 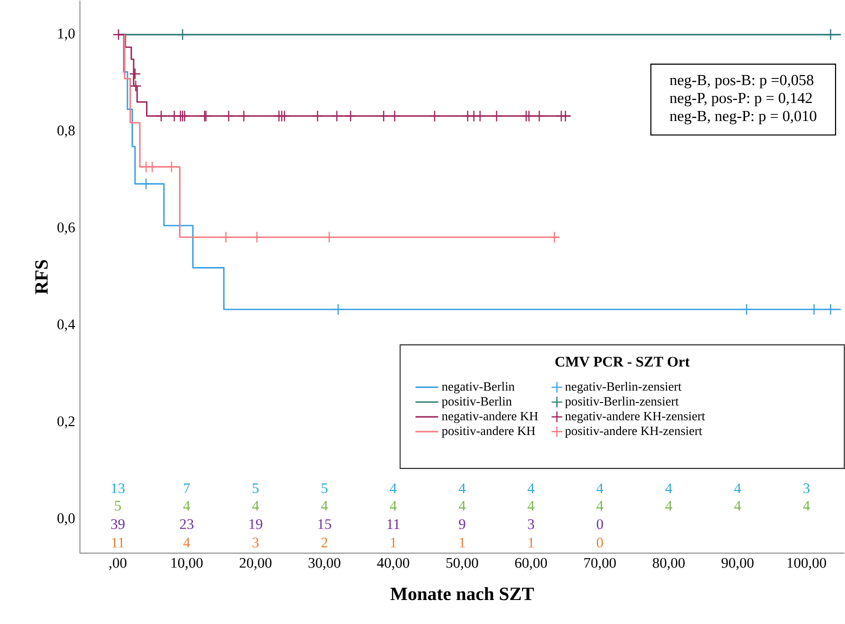 I want to click on x-tick-label: 40,00, so click(x=393, y=564).